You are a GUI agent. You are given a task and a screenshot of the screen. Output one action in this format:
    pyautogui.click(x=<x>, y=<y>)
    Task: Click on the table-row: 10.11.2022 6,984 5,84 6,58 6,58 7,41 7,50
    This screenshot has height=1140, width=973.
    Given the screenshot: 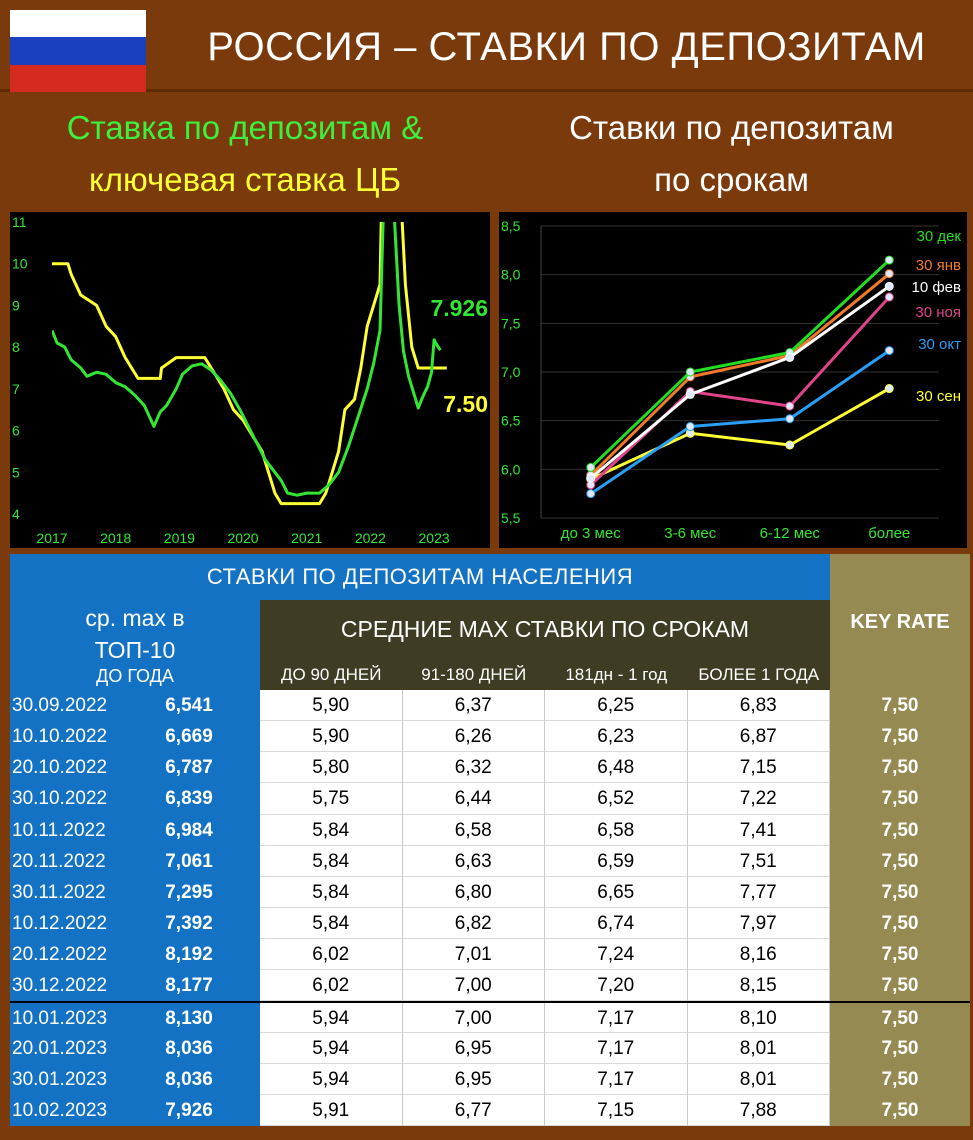 What is the action you would take?
    pyautogui.click(x=490, y=830)
    